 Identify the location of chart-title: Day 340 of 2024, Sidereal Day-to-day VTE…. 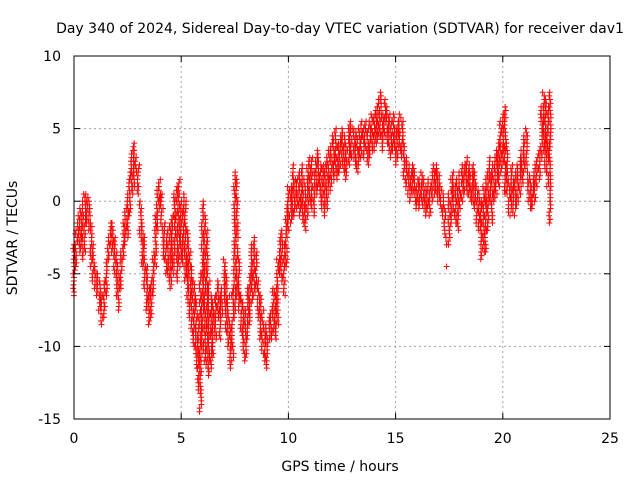
(340, 29).